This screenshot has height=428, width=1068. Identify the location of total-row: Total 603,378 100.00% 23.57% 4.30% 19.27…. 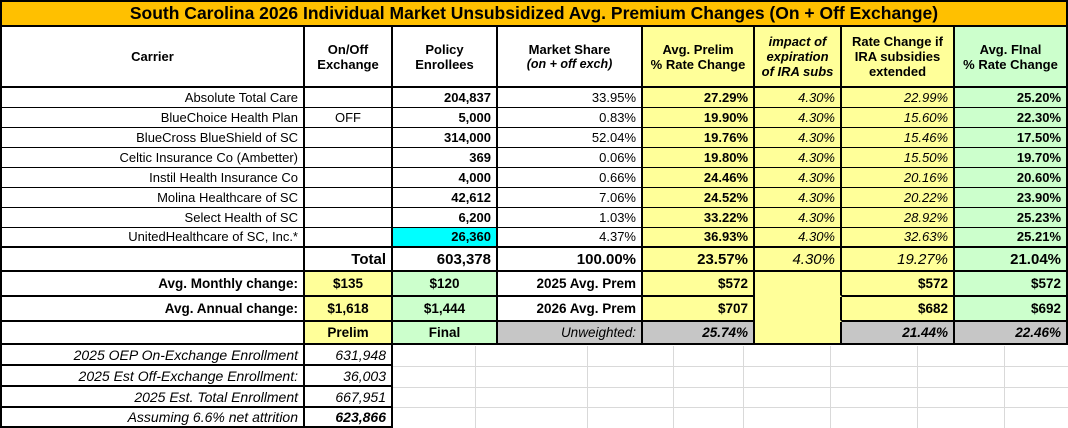
(534, 260).